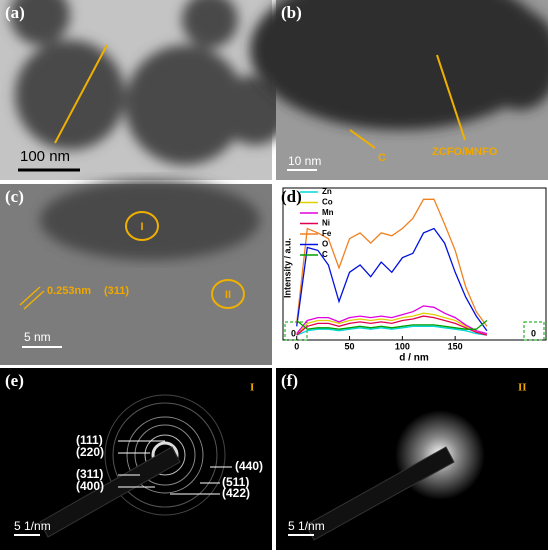 The width and height of the screenshot is (548, 555). Describe the element at coordinates (37, 337) in the screenshot. I see `scale-label: 5 nm` at that location.